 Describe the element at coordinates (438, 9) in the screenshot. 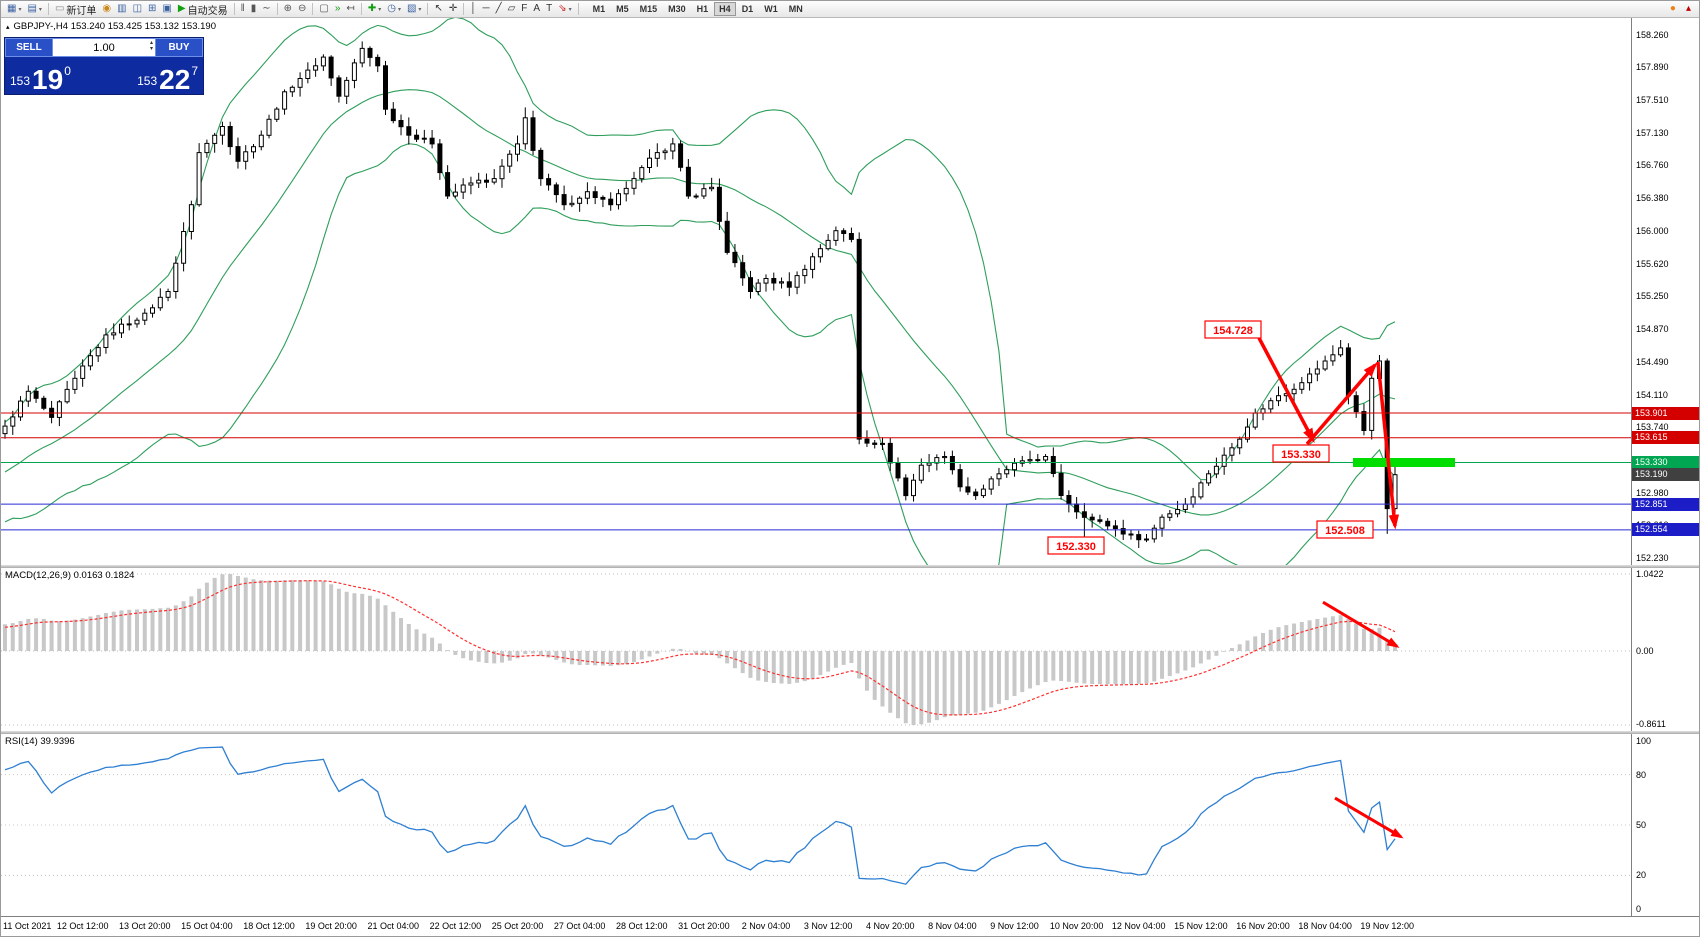

I see `cursor-icon: ↖` at that location.